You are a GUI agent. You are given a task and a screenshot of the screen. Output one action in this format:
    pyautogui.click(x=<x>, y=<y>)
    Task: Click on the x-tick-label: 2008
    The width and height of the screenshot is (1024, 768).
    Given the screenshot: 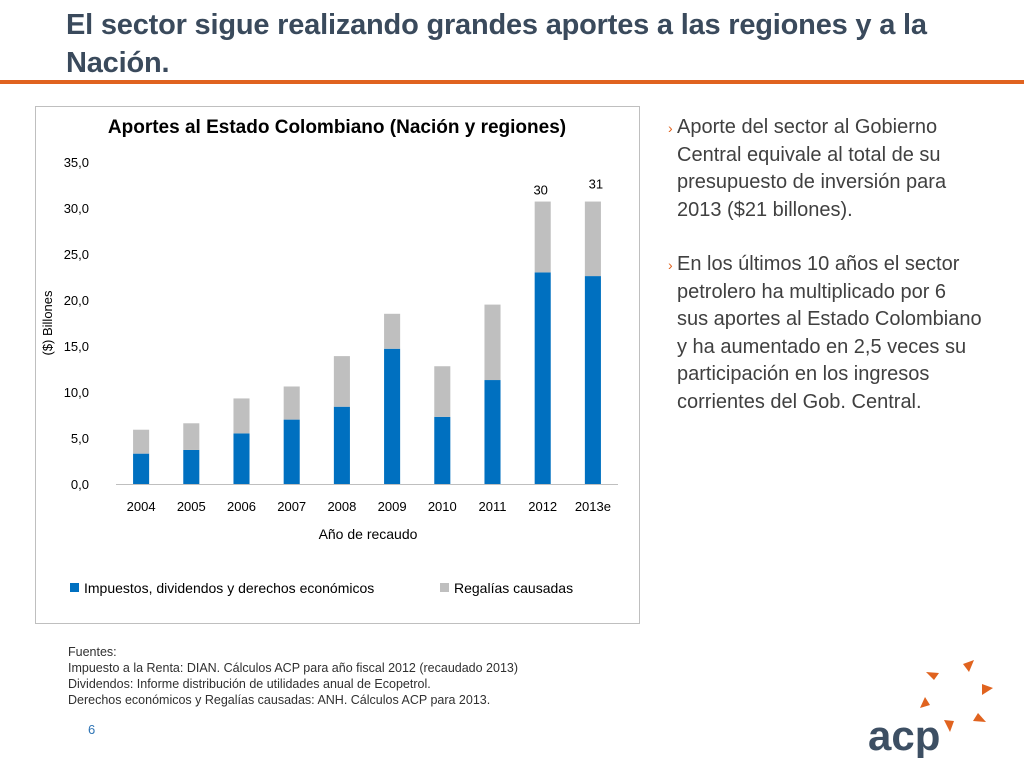 What is the action you would take?
    pyautogui.click(x=341, y=506)
    